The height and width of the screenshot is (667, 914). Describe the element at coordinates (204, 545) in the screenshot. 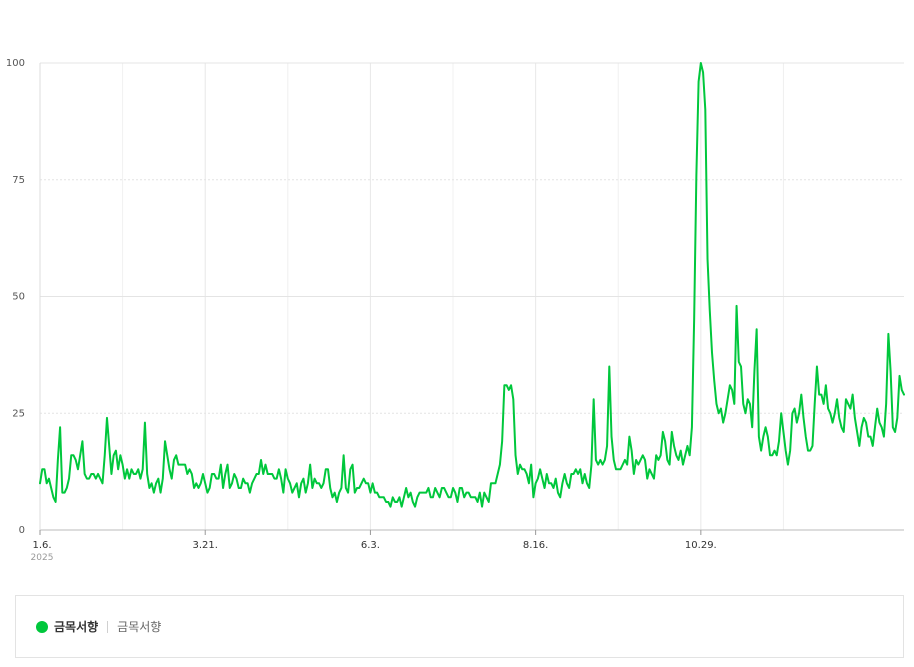

I see `x-tick-label: 3.21.` at that location.